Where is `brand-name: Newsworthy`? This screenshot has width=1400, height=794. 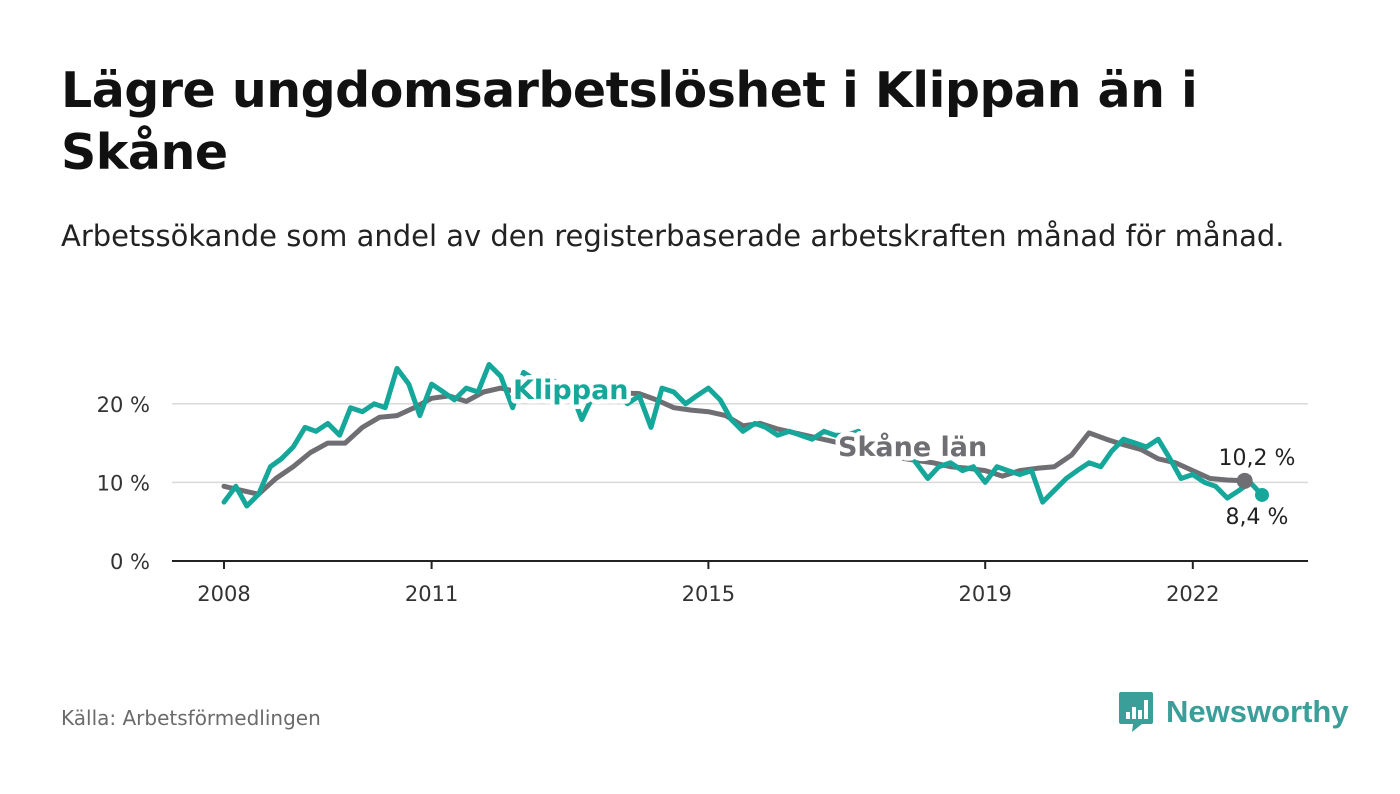 brand-name: Newsworthy is located at coordinates (1257, 711).